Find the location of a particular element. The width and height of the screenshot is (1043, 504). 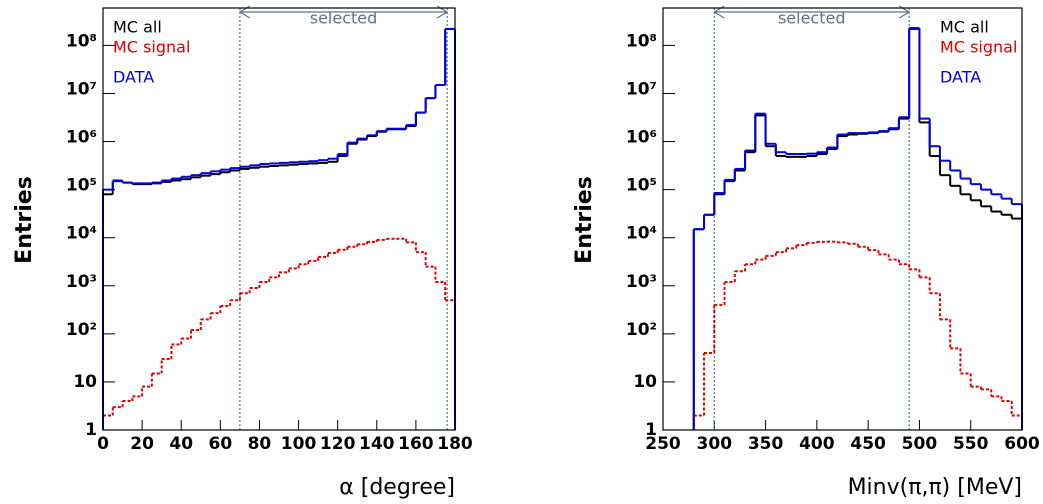

x-tick-label: 350 is located at coordinates (766, 444).